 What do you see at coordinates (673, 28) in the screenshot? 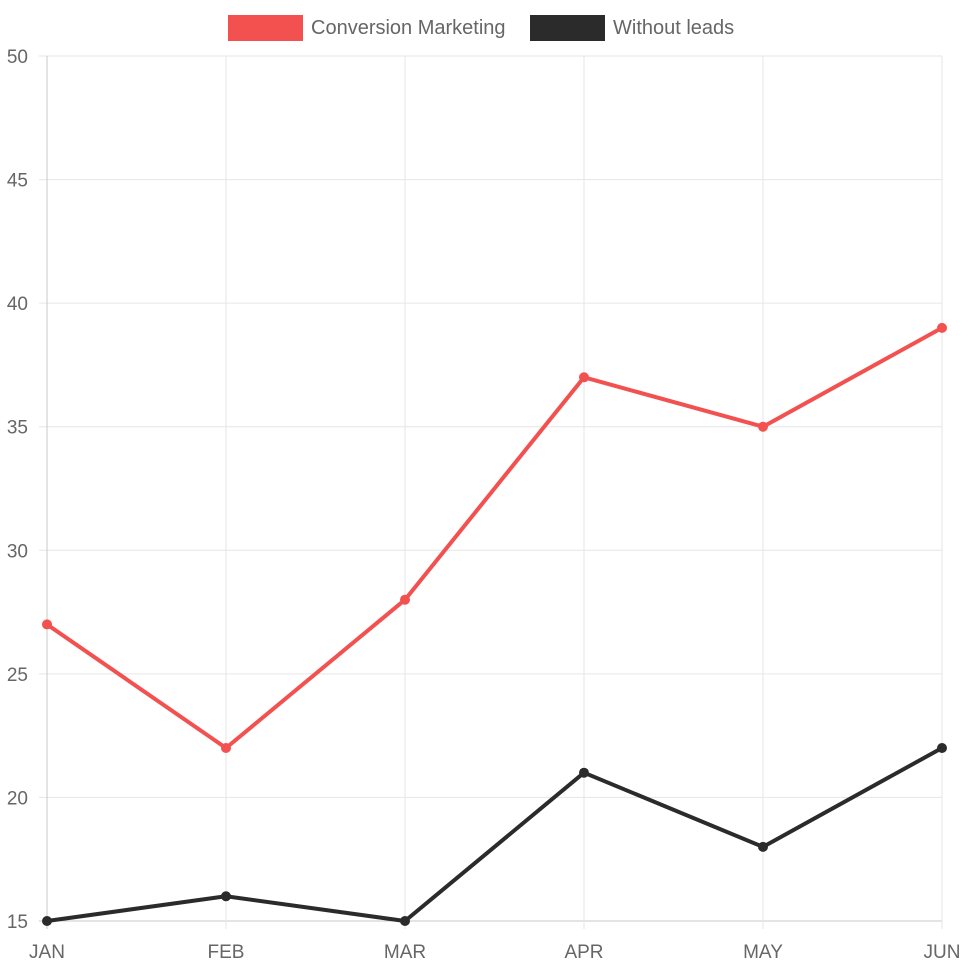
I see `legend-label: Without leads` at bounding box center [673, 28].